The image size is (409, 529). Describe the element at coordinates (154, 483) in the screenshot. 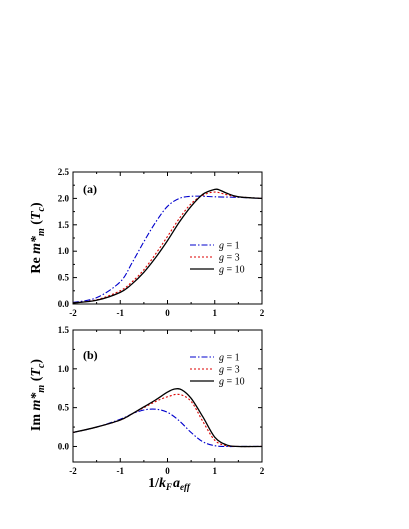

I see `x-axis-label-pre: 1/` at that location.